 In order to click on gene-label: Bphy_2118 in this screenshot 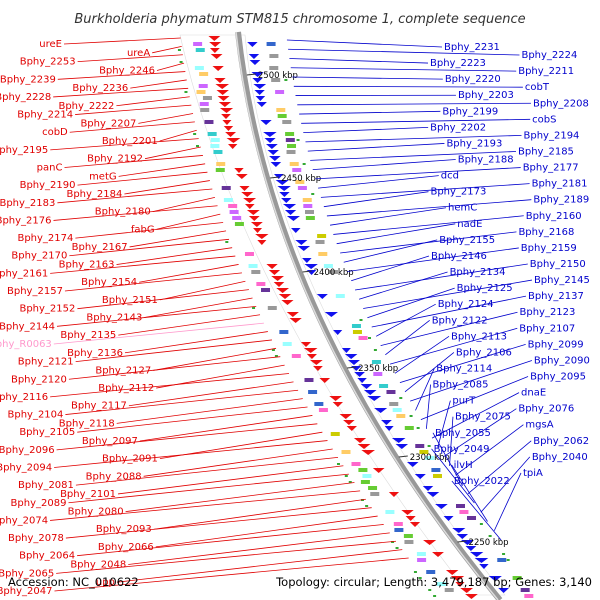, I will do `click(87, 423)`.